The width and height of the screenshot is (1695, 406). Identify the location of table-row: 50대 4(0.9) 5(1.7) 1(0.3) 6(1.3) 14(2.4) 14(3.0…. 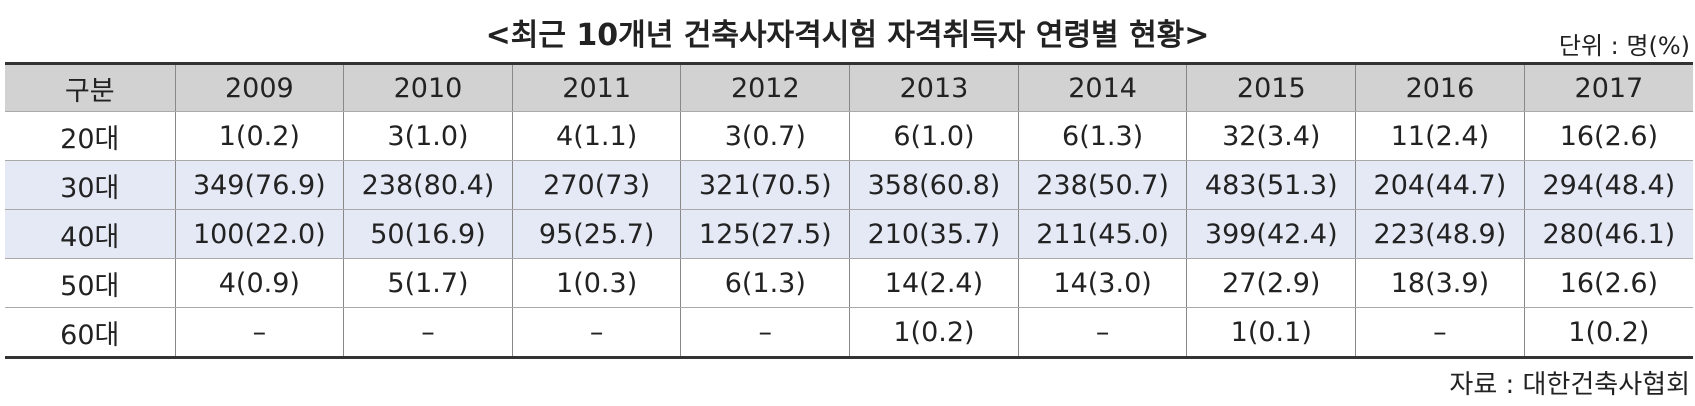
(849, 283).